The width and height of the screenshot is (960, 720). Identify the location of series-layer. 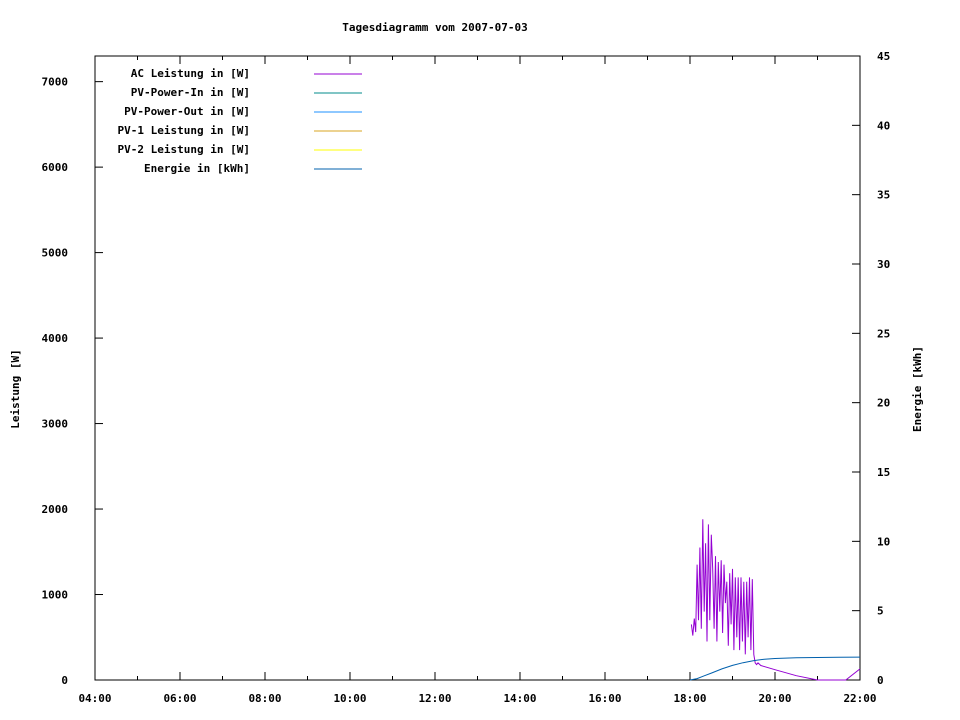
(775, 600).